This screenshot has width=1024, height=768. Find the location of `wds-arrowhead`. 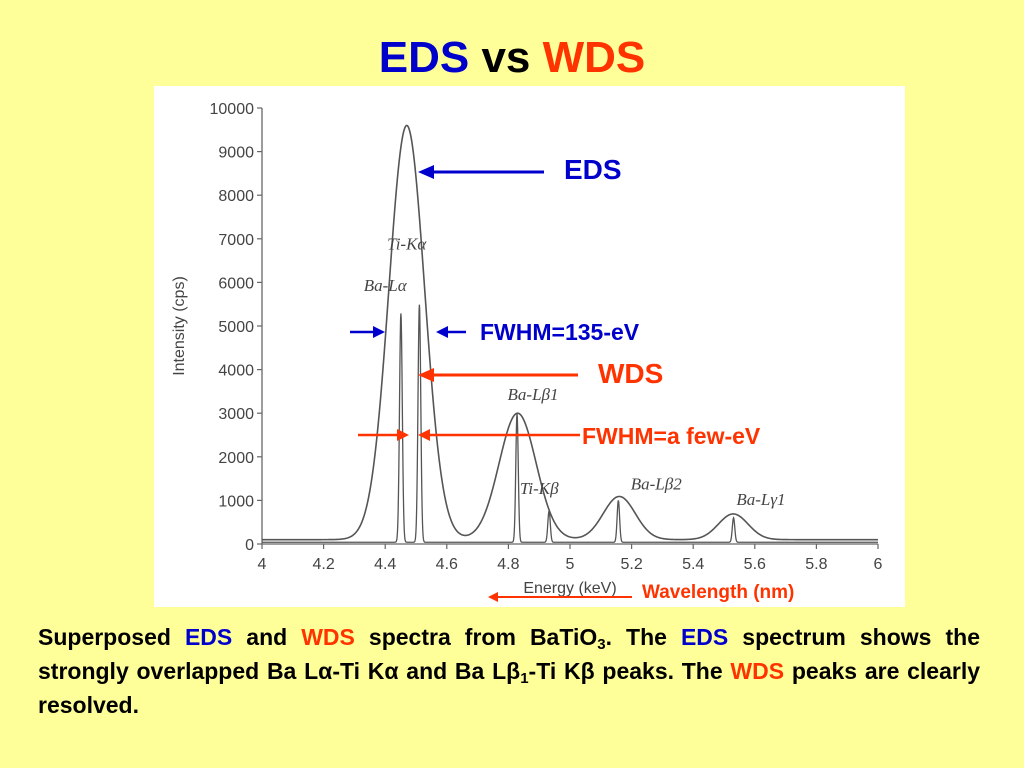

wds-arrowhead is located at coordinates (426, 375).